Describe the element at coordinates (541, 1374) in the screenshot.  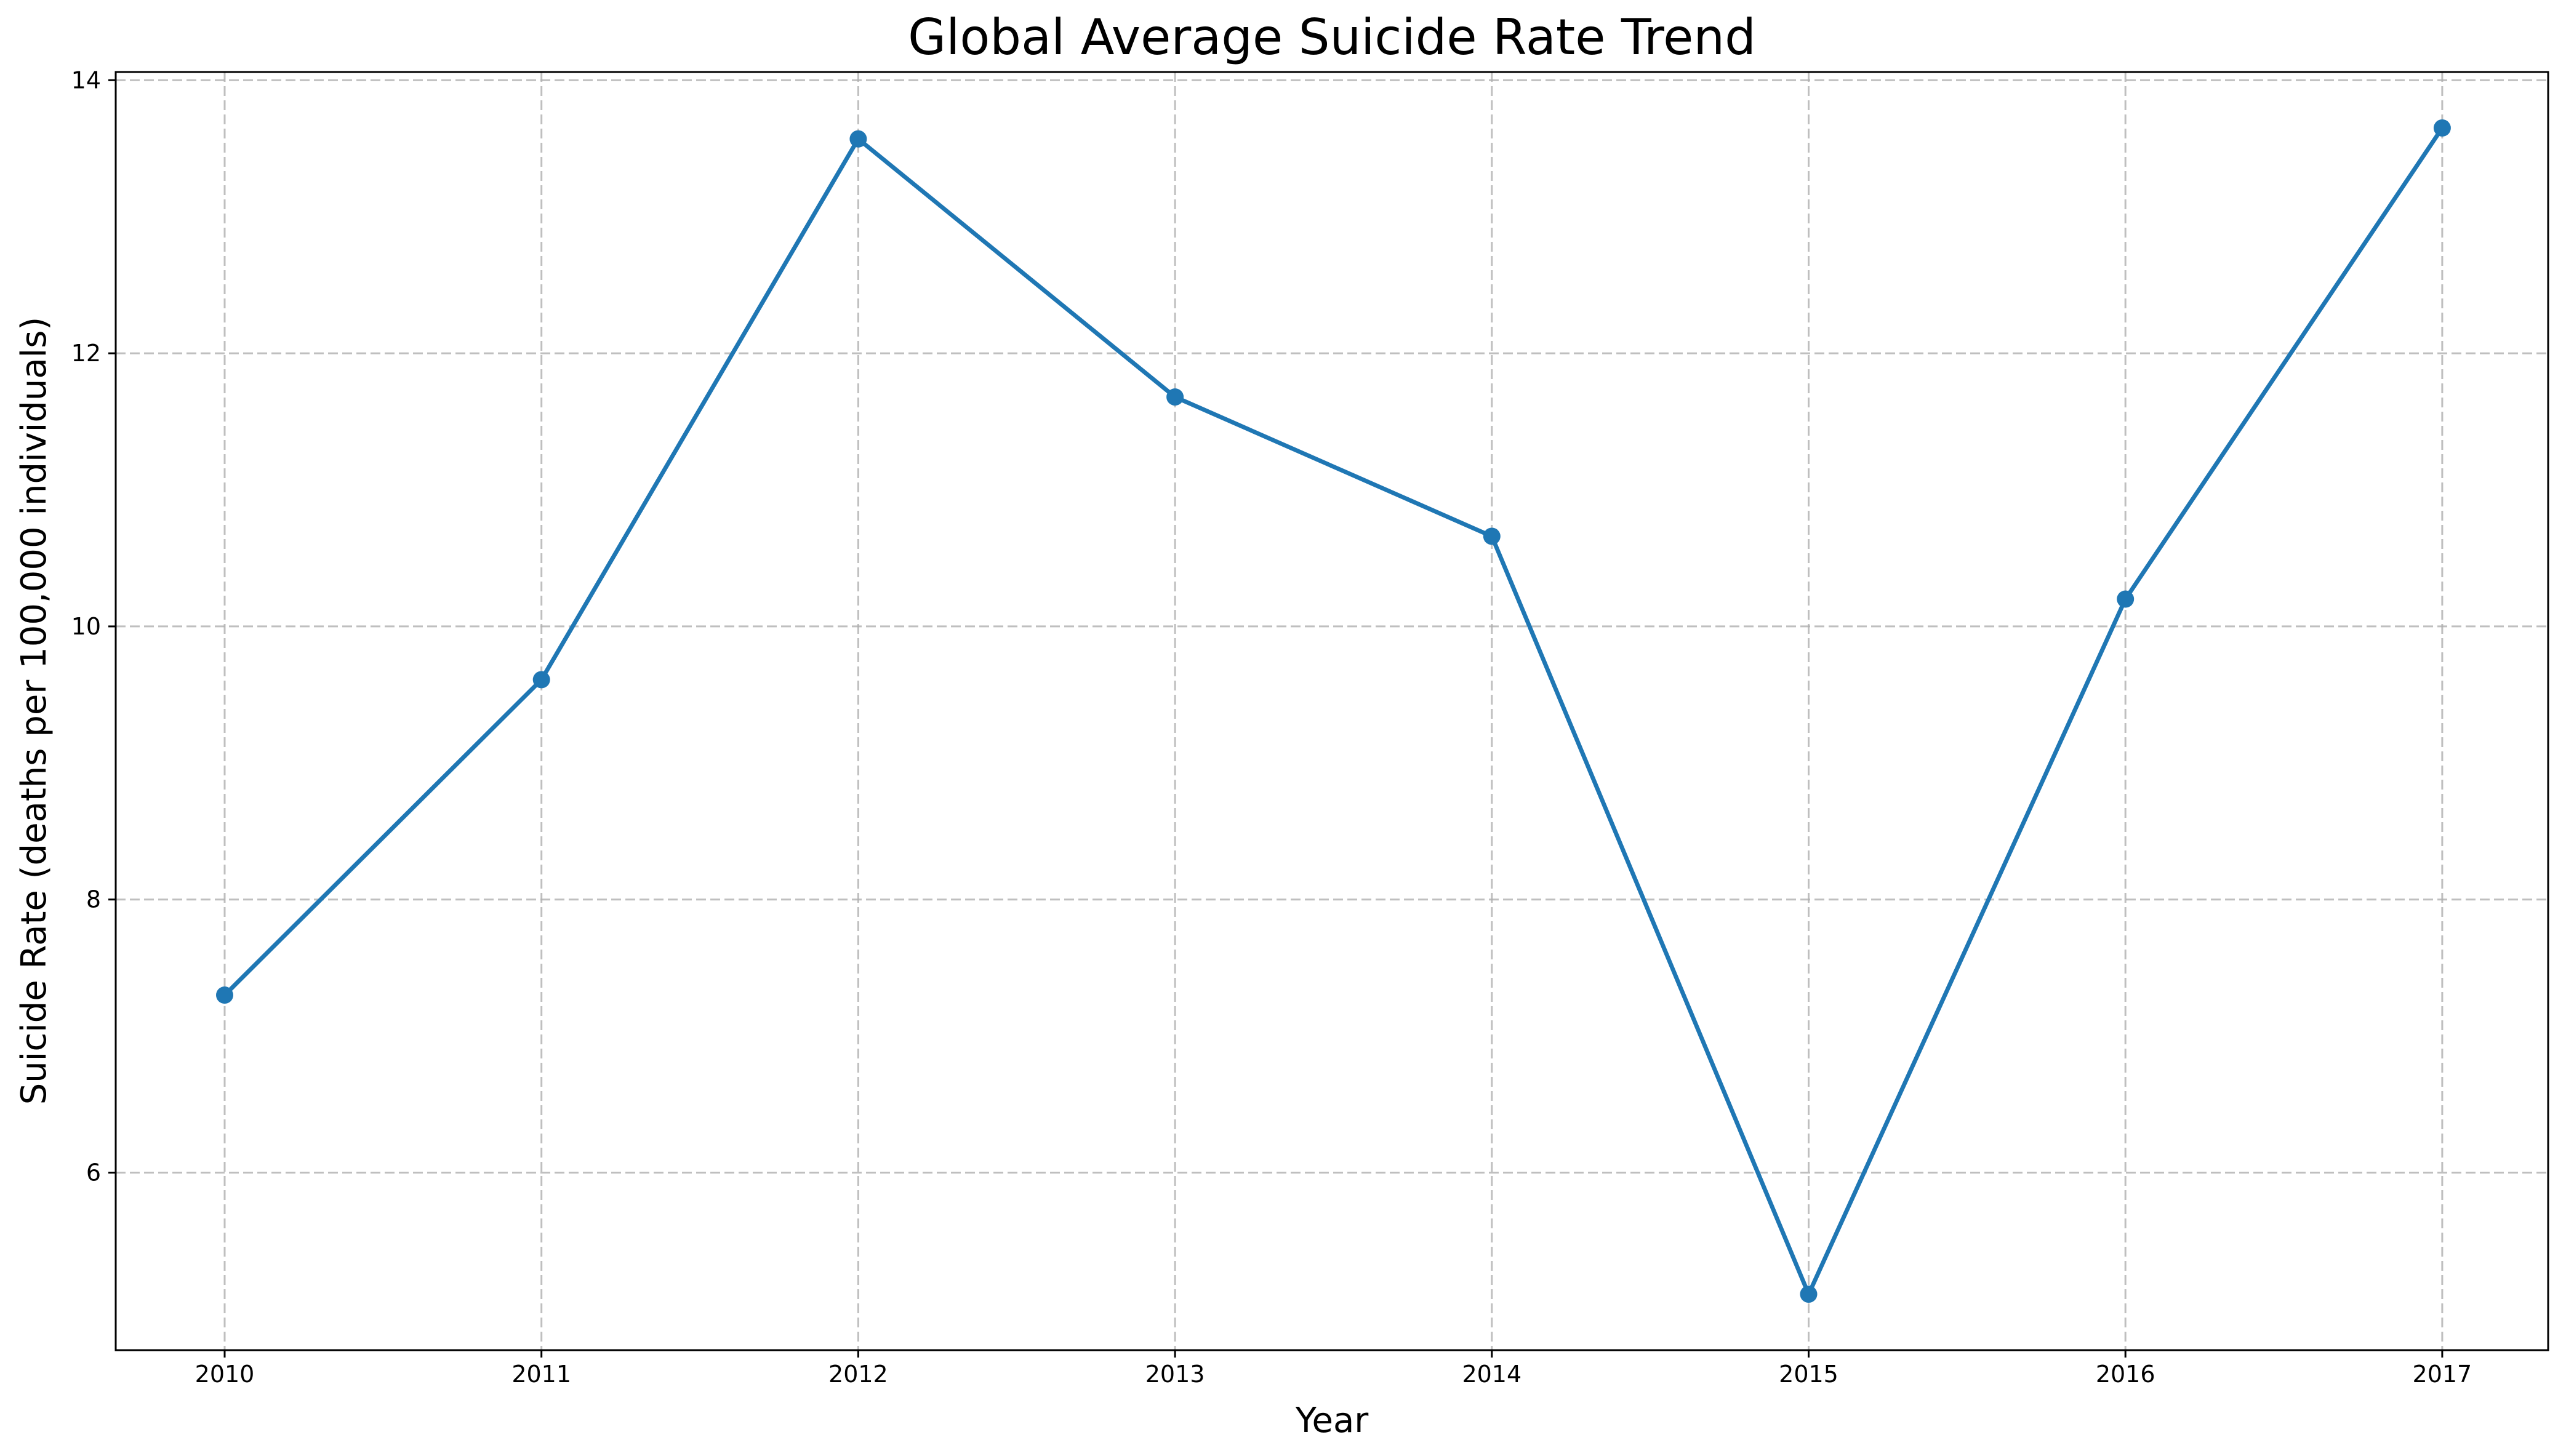
I see `x-tick-label: 2011` at that location.